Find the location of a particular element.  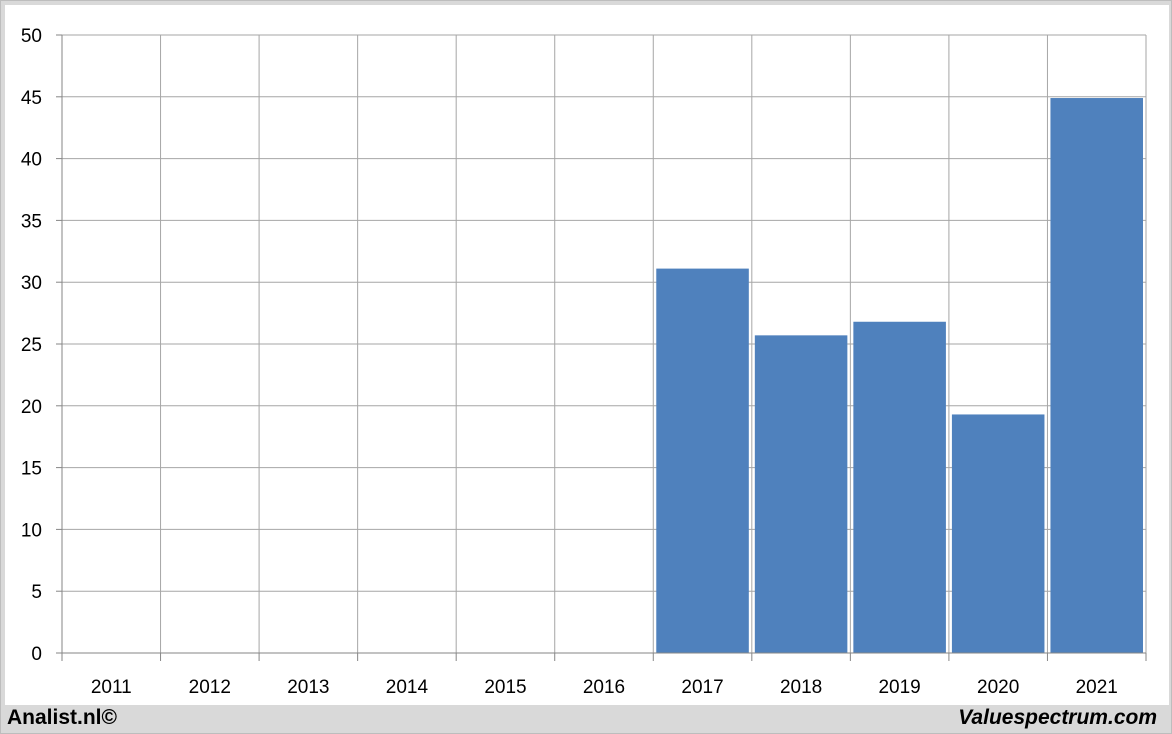

y-tick-label: 25 is located at coordinates (31, 345).